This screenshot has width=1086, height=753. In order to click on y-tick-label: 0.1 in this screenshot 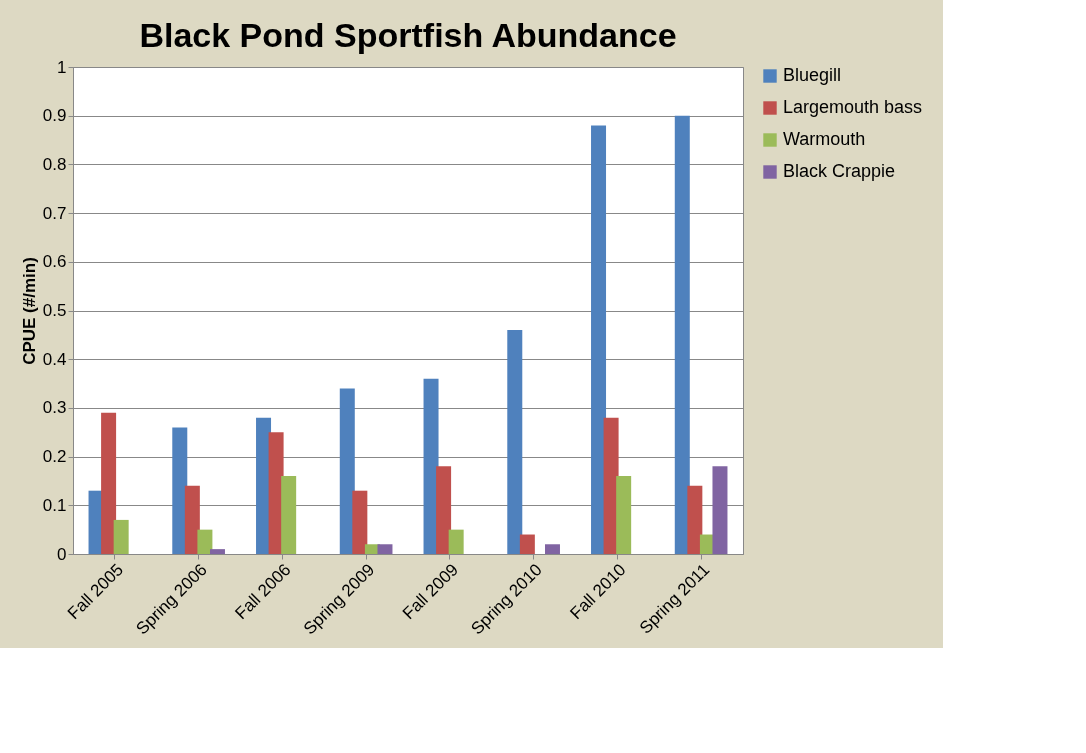, I will do `click(54, 505)`.